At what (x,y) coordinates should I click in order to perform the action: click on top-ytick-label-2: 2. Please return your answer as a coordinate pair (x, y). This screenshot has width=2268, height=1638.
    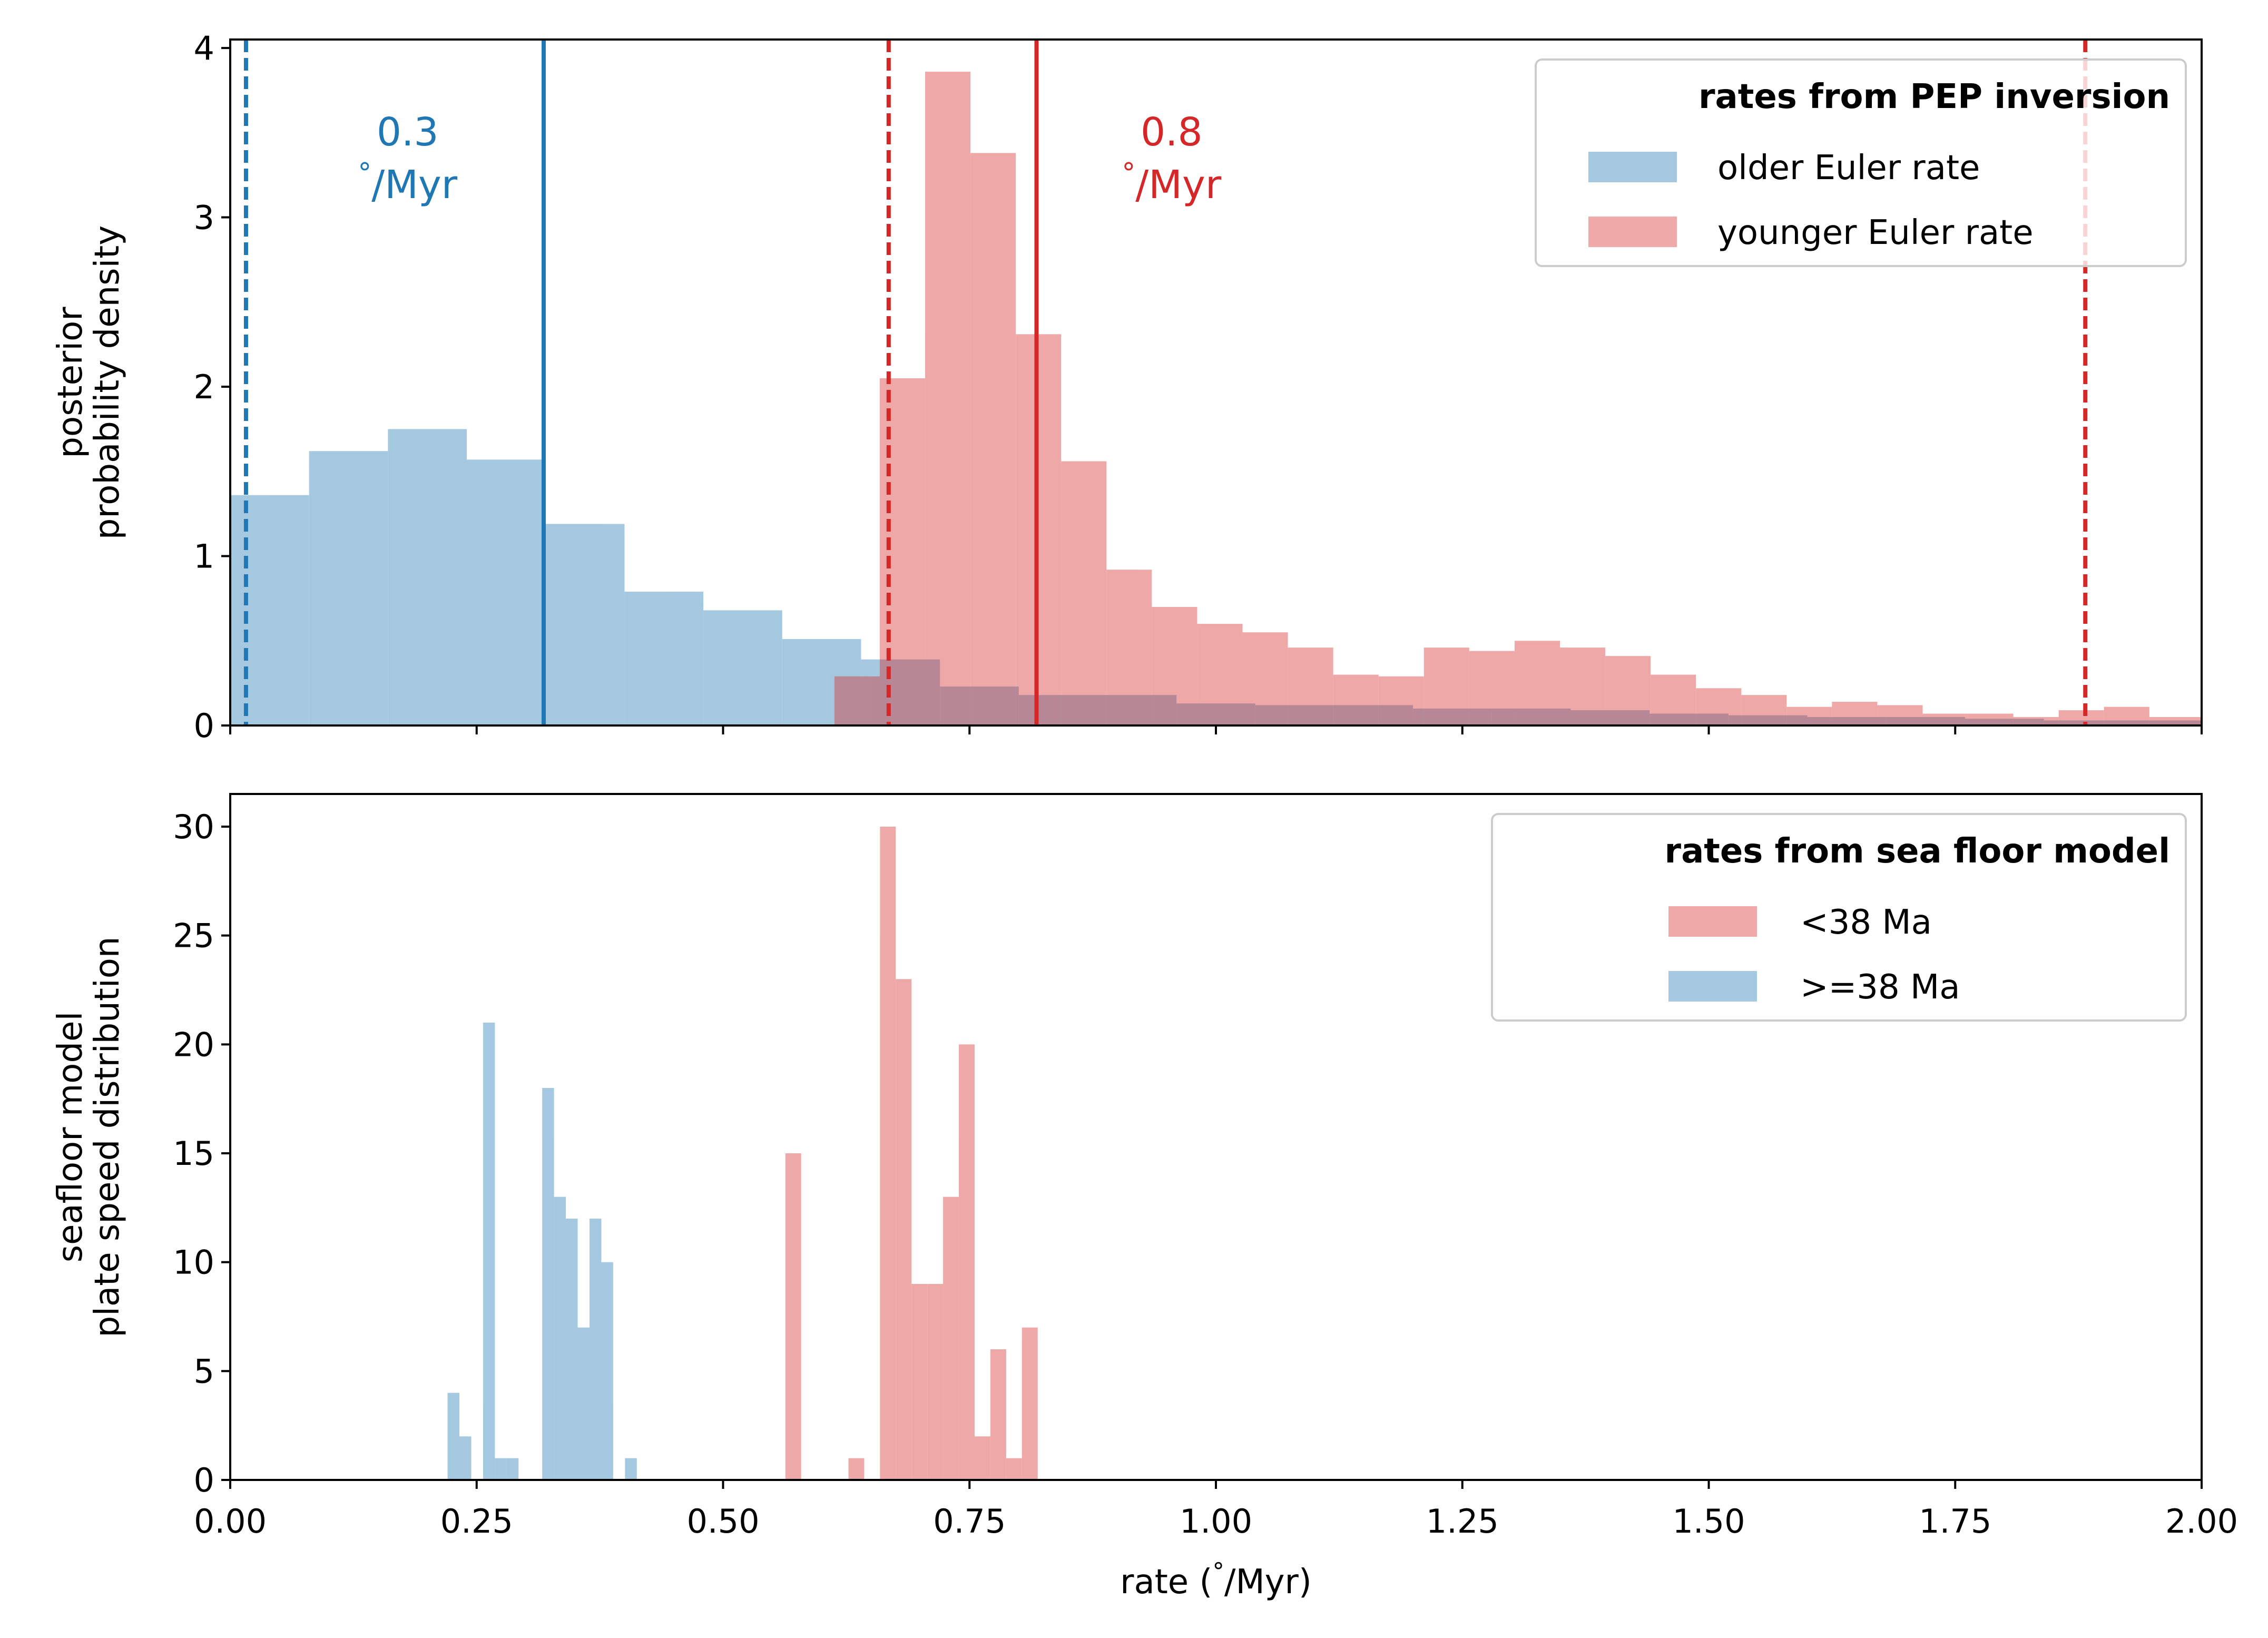
    Looking at the image, I should click on (204, 387).